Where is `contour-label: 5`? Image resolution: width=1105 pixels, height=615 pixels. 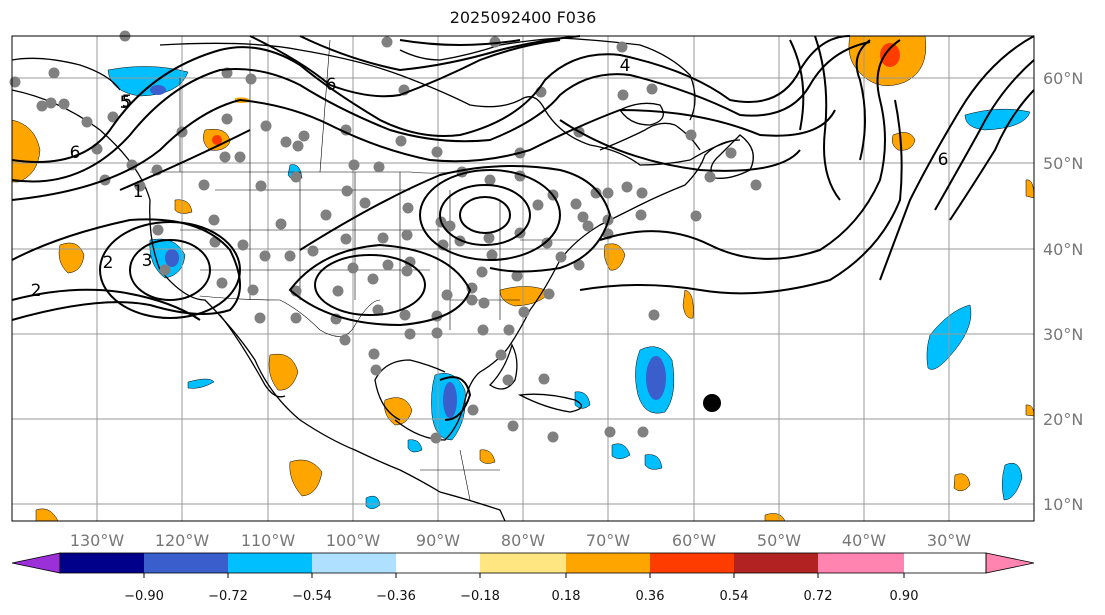 contour-label: 5 is located at coordinates (127, 102).